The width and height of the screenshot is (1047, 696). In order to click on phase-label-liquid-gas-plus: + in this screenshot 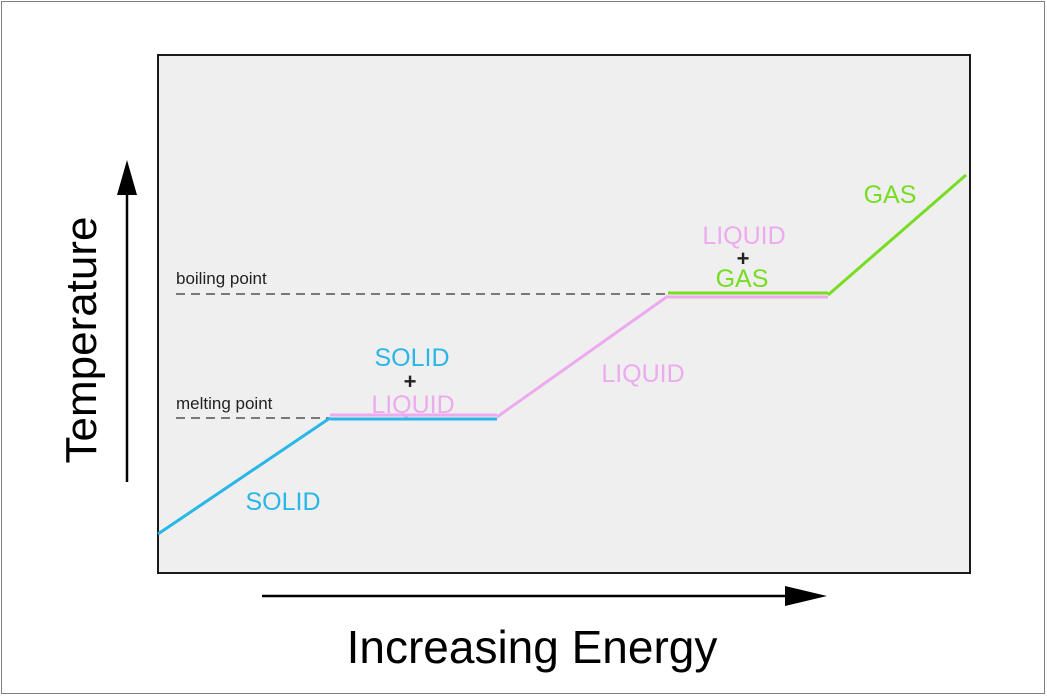, I will do `click(743, 258)`.